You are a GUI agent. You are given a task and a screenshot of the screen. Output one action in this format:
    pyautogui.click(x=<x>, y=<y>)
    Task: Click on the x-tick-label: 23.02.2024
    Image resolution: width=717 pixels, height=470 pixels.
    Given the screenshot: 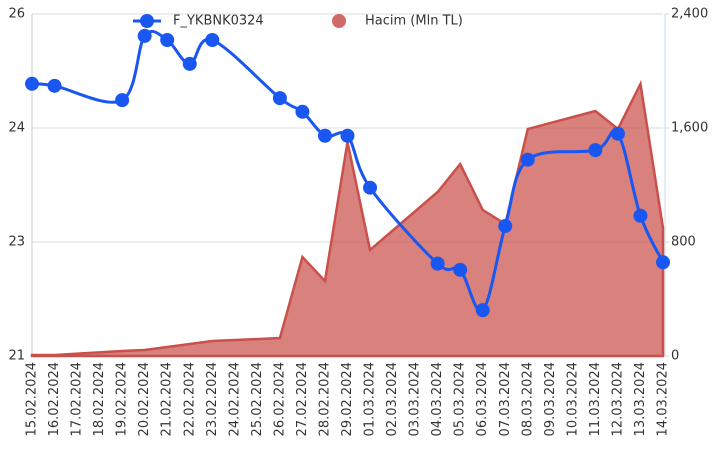 What is the action you would take?
    pyautogui.click(x=212, y=399)
    